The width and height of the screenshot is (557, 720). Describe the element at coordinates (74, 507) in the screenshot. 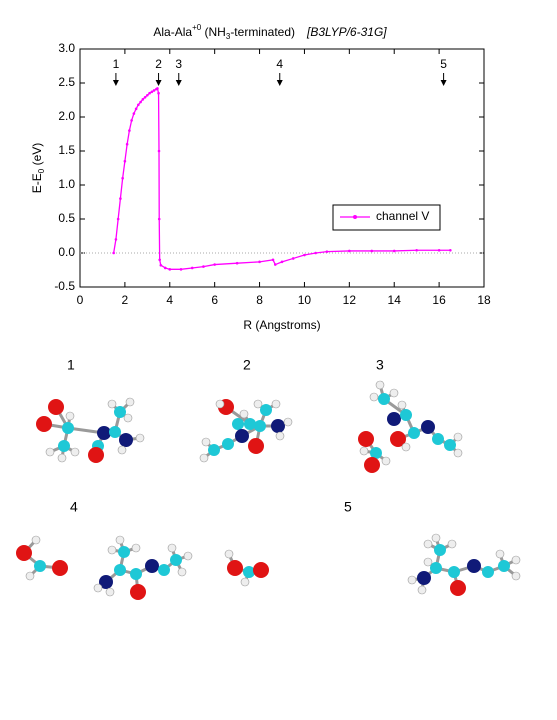

I see `structure-label: 4` at that location.